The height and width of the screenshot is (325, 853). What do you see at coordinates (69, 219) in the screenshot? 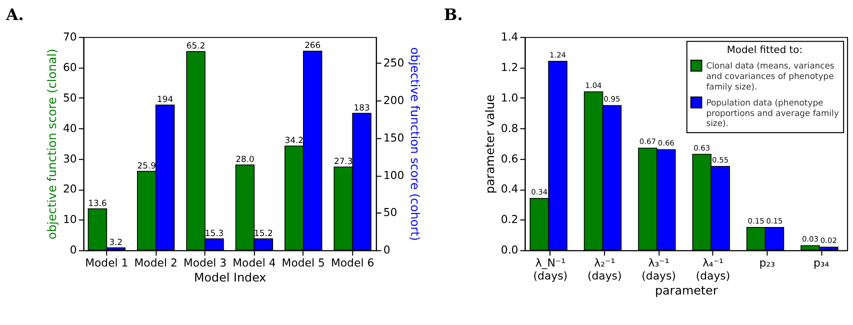
I see `y-tick-label: 10` at bounding box center [69, 219].